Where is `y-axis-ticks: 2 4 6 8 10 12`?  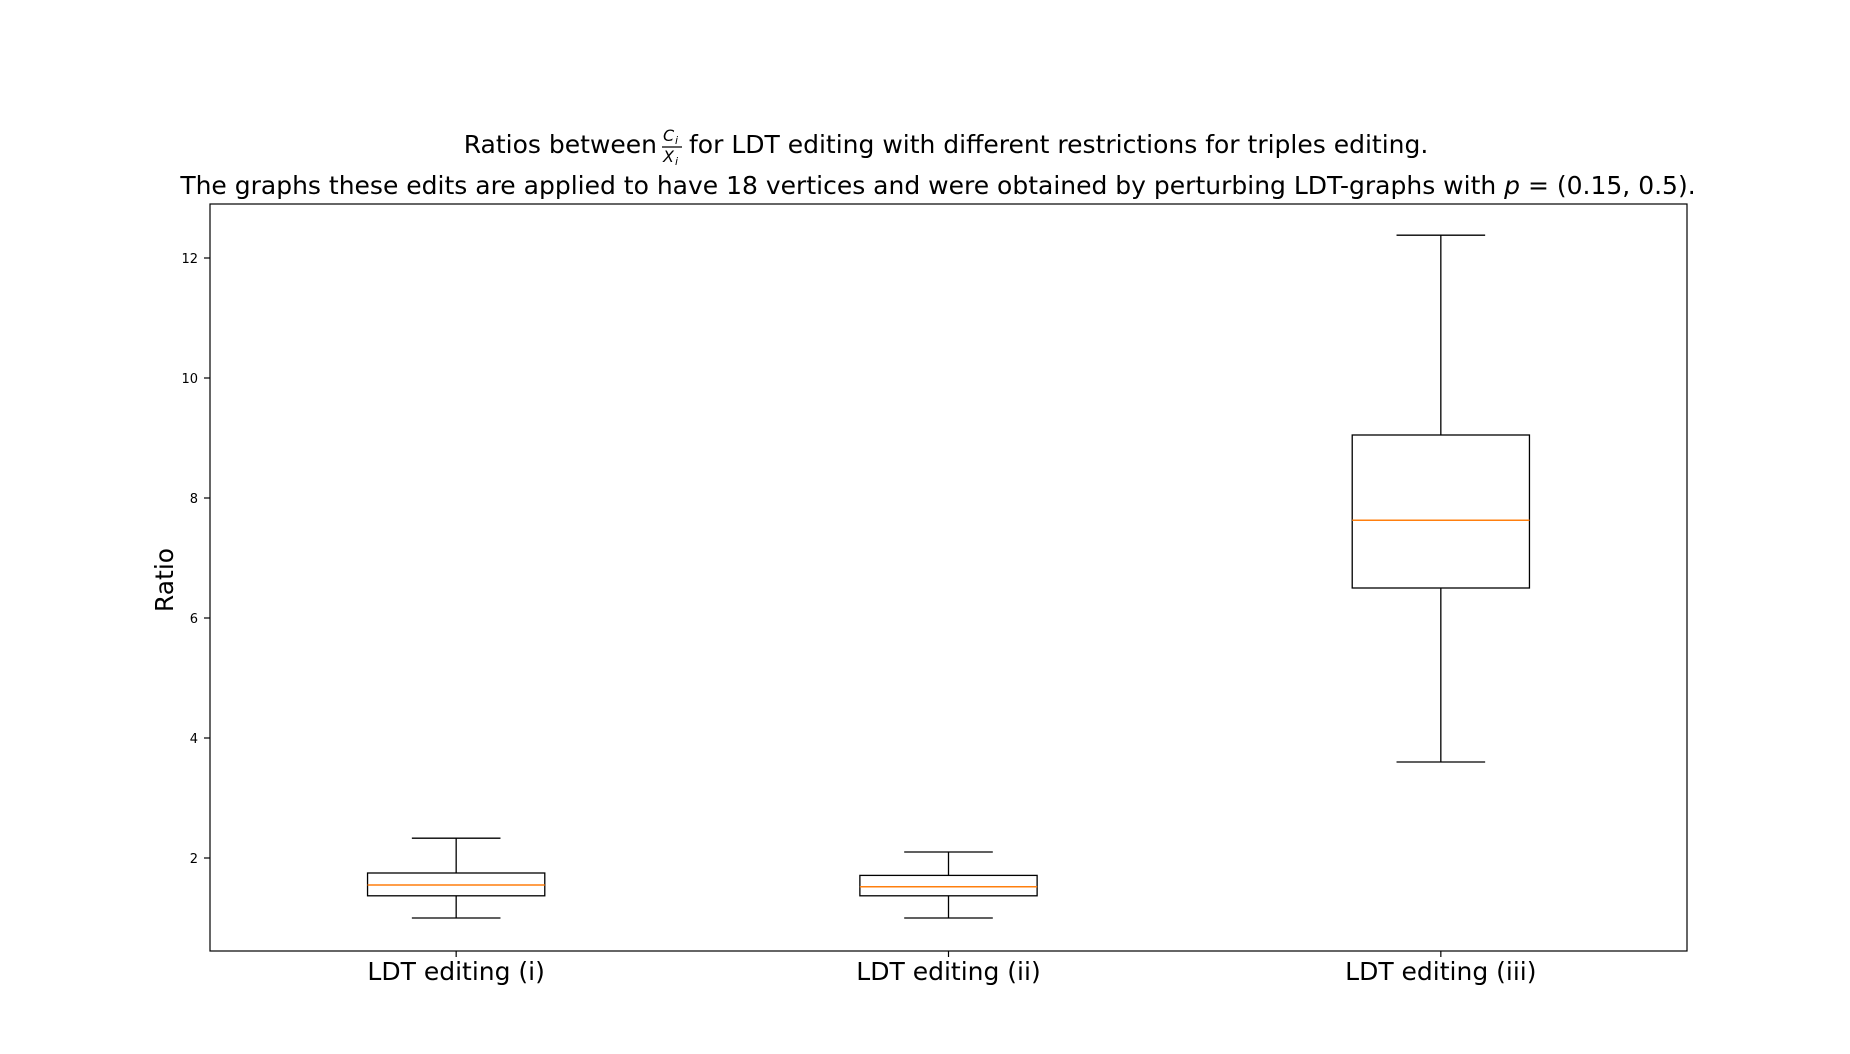
y-axis-ticks: 2 4 6 8 10 12 is located at coordinates (195, 559).